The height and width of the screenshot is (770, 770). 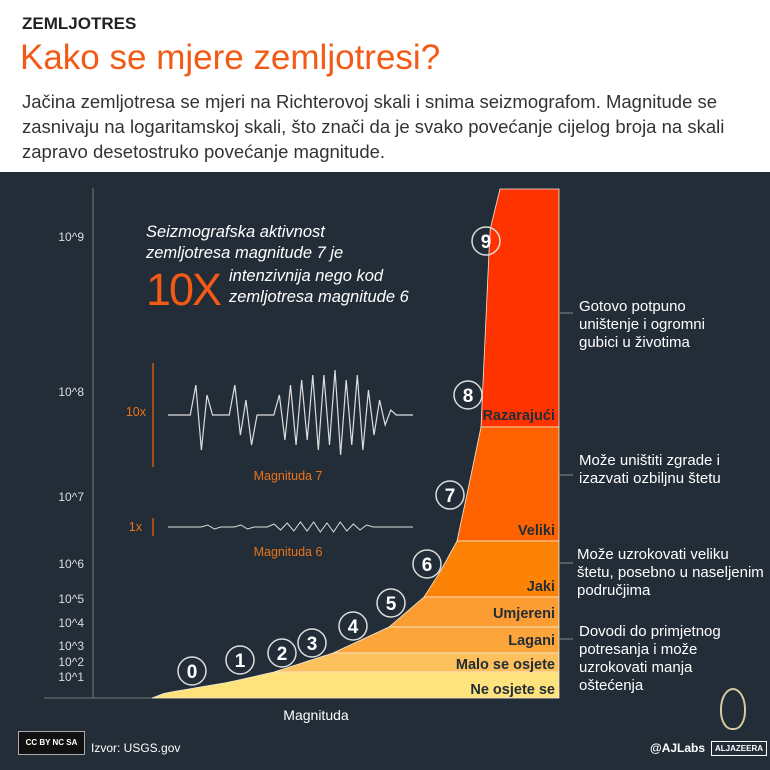 I want to click on page-title: Kako se mjere zemljotresi?, so click(x=230, y=57).